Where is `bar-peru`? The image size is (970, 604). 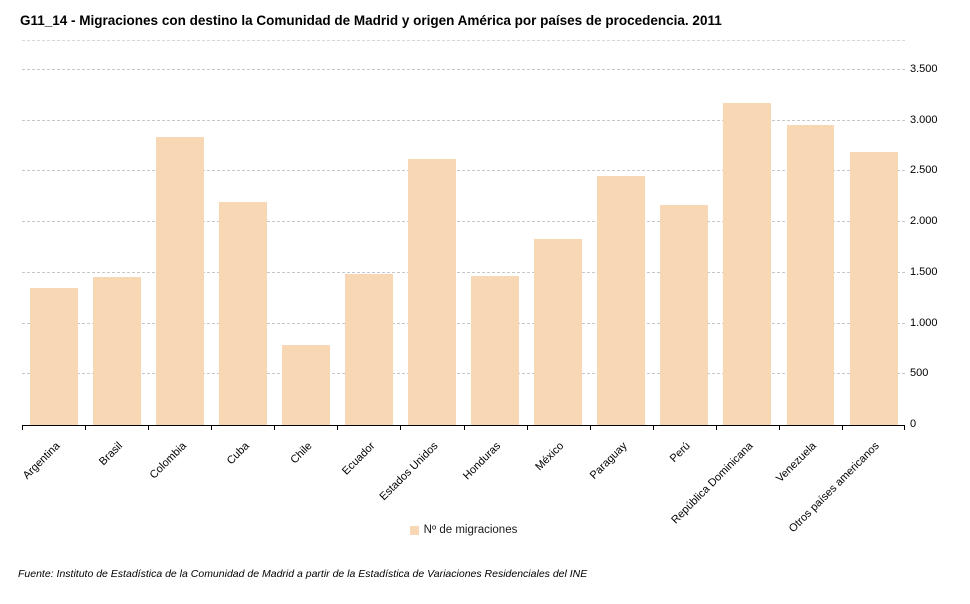
bar-peru is located at coordinates (684, 315).